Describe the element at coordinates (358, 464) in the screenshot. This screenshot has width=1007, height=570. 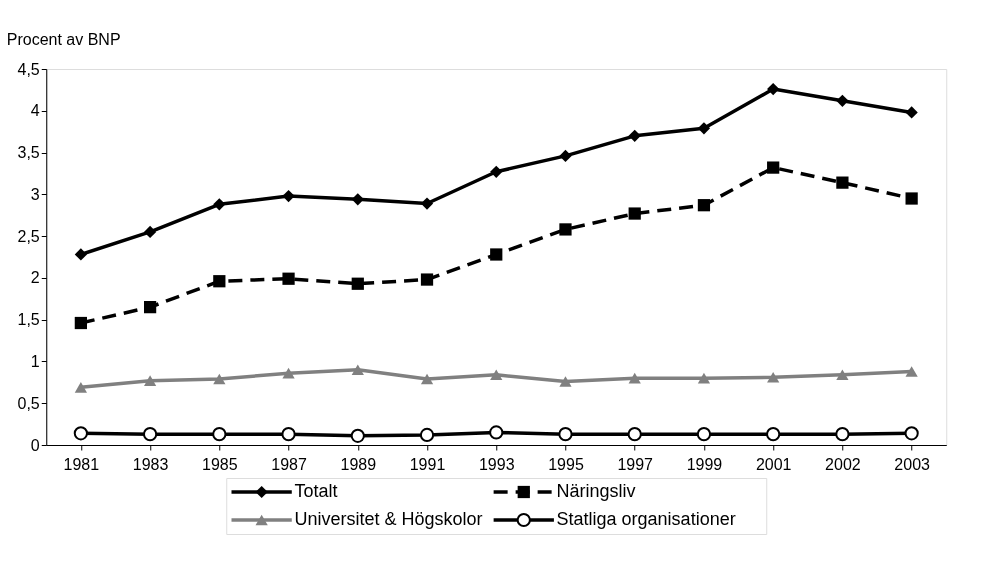
I see `x-tick-label: 1989` at that location.